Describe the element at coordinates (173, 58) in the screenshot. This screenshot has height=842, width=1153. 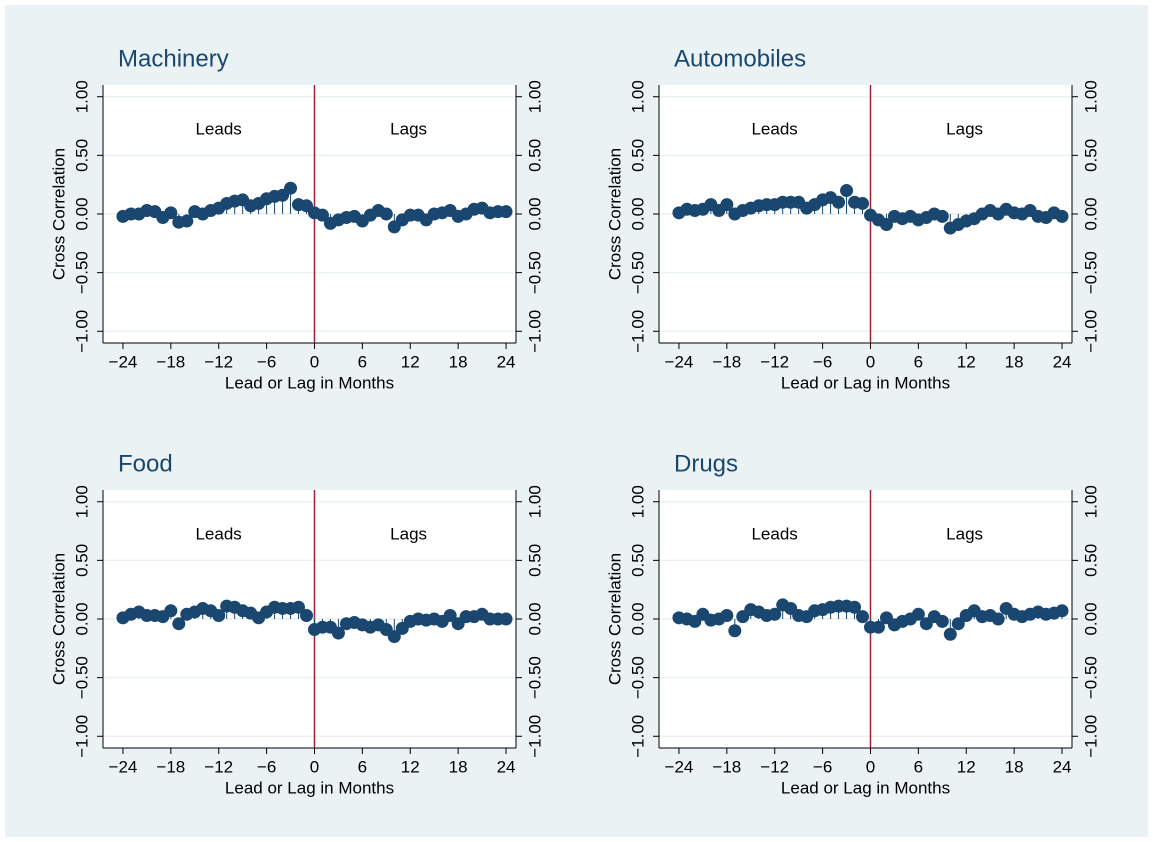
I see `panel-title: Machinery` at that location.